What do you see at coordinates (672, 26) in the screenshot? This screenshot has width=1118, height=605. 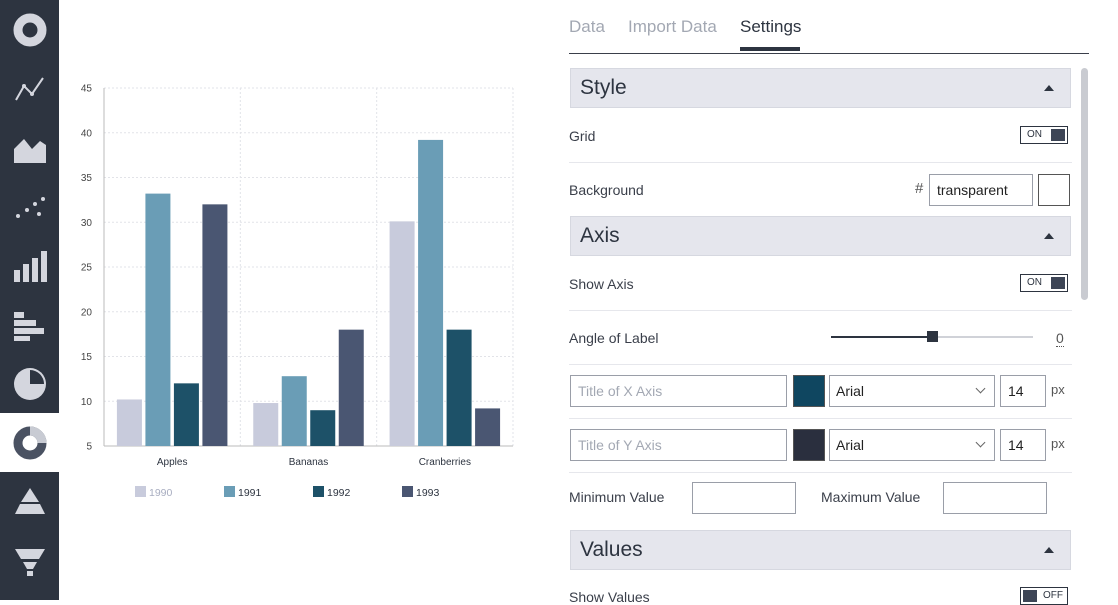 I see `tab-import-data: Import Data` at bounding box center [672, 26].